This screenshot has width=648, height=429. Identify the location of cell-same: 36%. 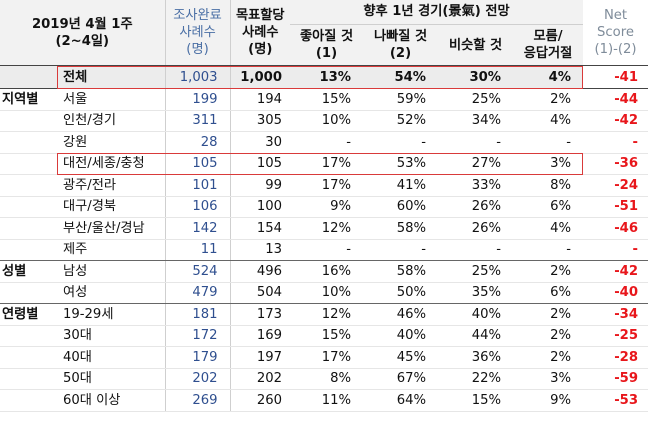
(476, 357).